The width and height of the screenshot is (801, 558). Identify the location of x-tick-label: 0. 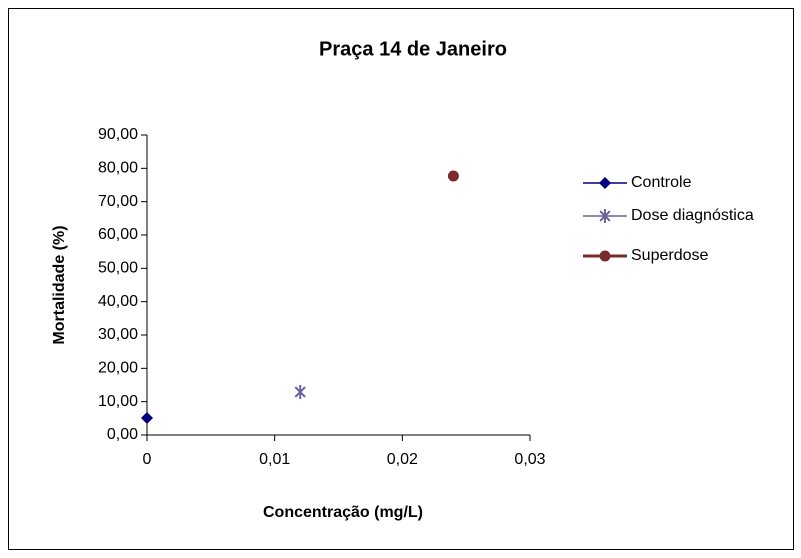
(147, 459).